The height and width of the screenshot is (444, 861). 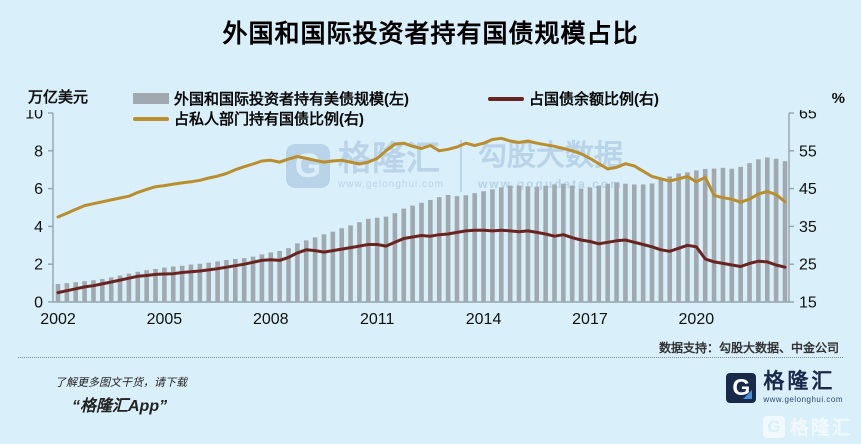 What do you see at coordinates (506, 98) in the screenshot?
I see `legend-swatch-red-line` at bounding box center [506, 98].